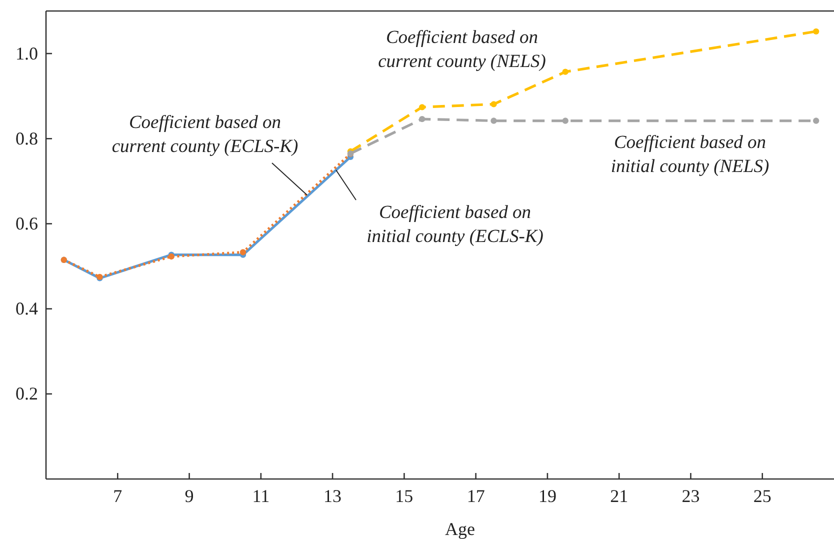  What do you see at coordinates (27, 223) in the screenshot?
I see `y-tick-label: 0.6` at bounding box center [27, 223].